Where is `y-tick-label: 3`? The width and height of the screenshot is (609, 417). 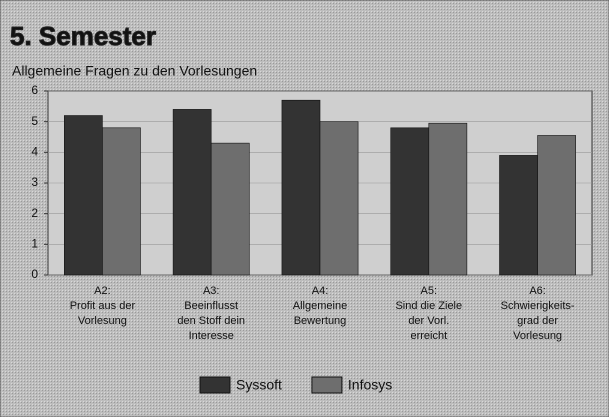
y-tick-label: 3 is located at coordinates (34, 182).